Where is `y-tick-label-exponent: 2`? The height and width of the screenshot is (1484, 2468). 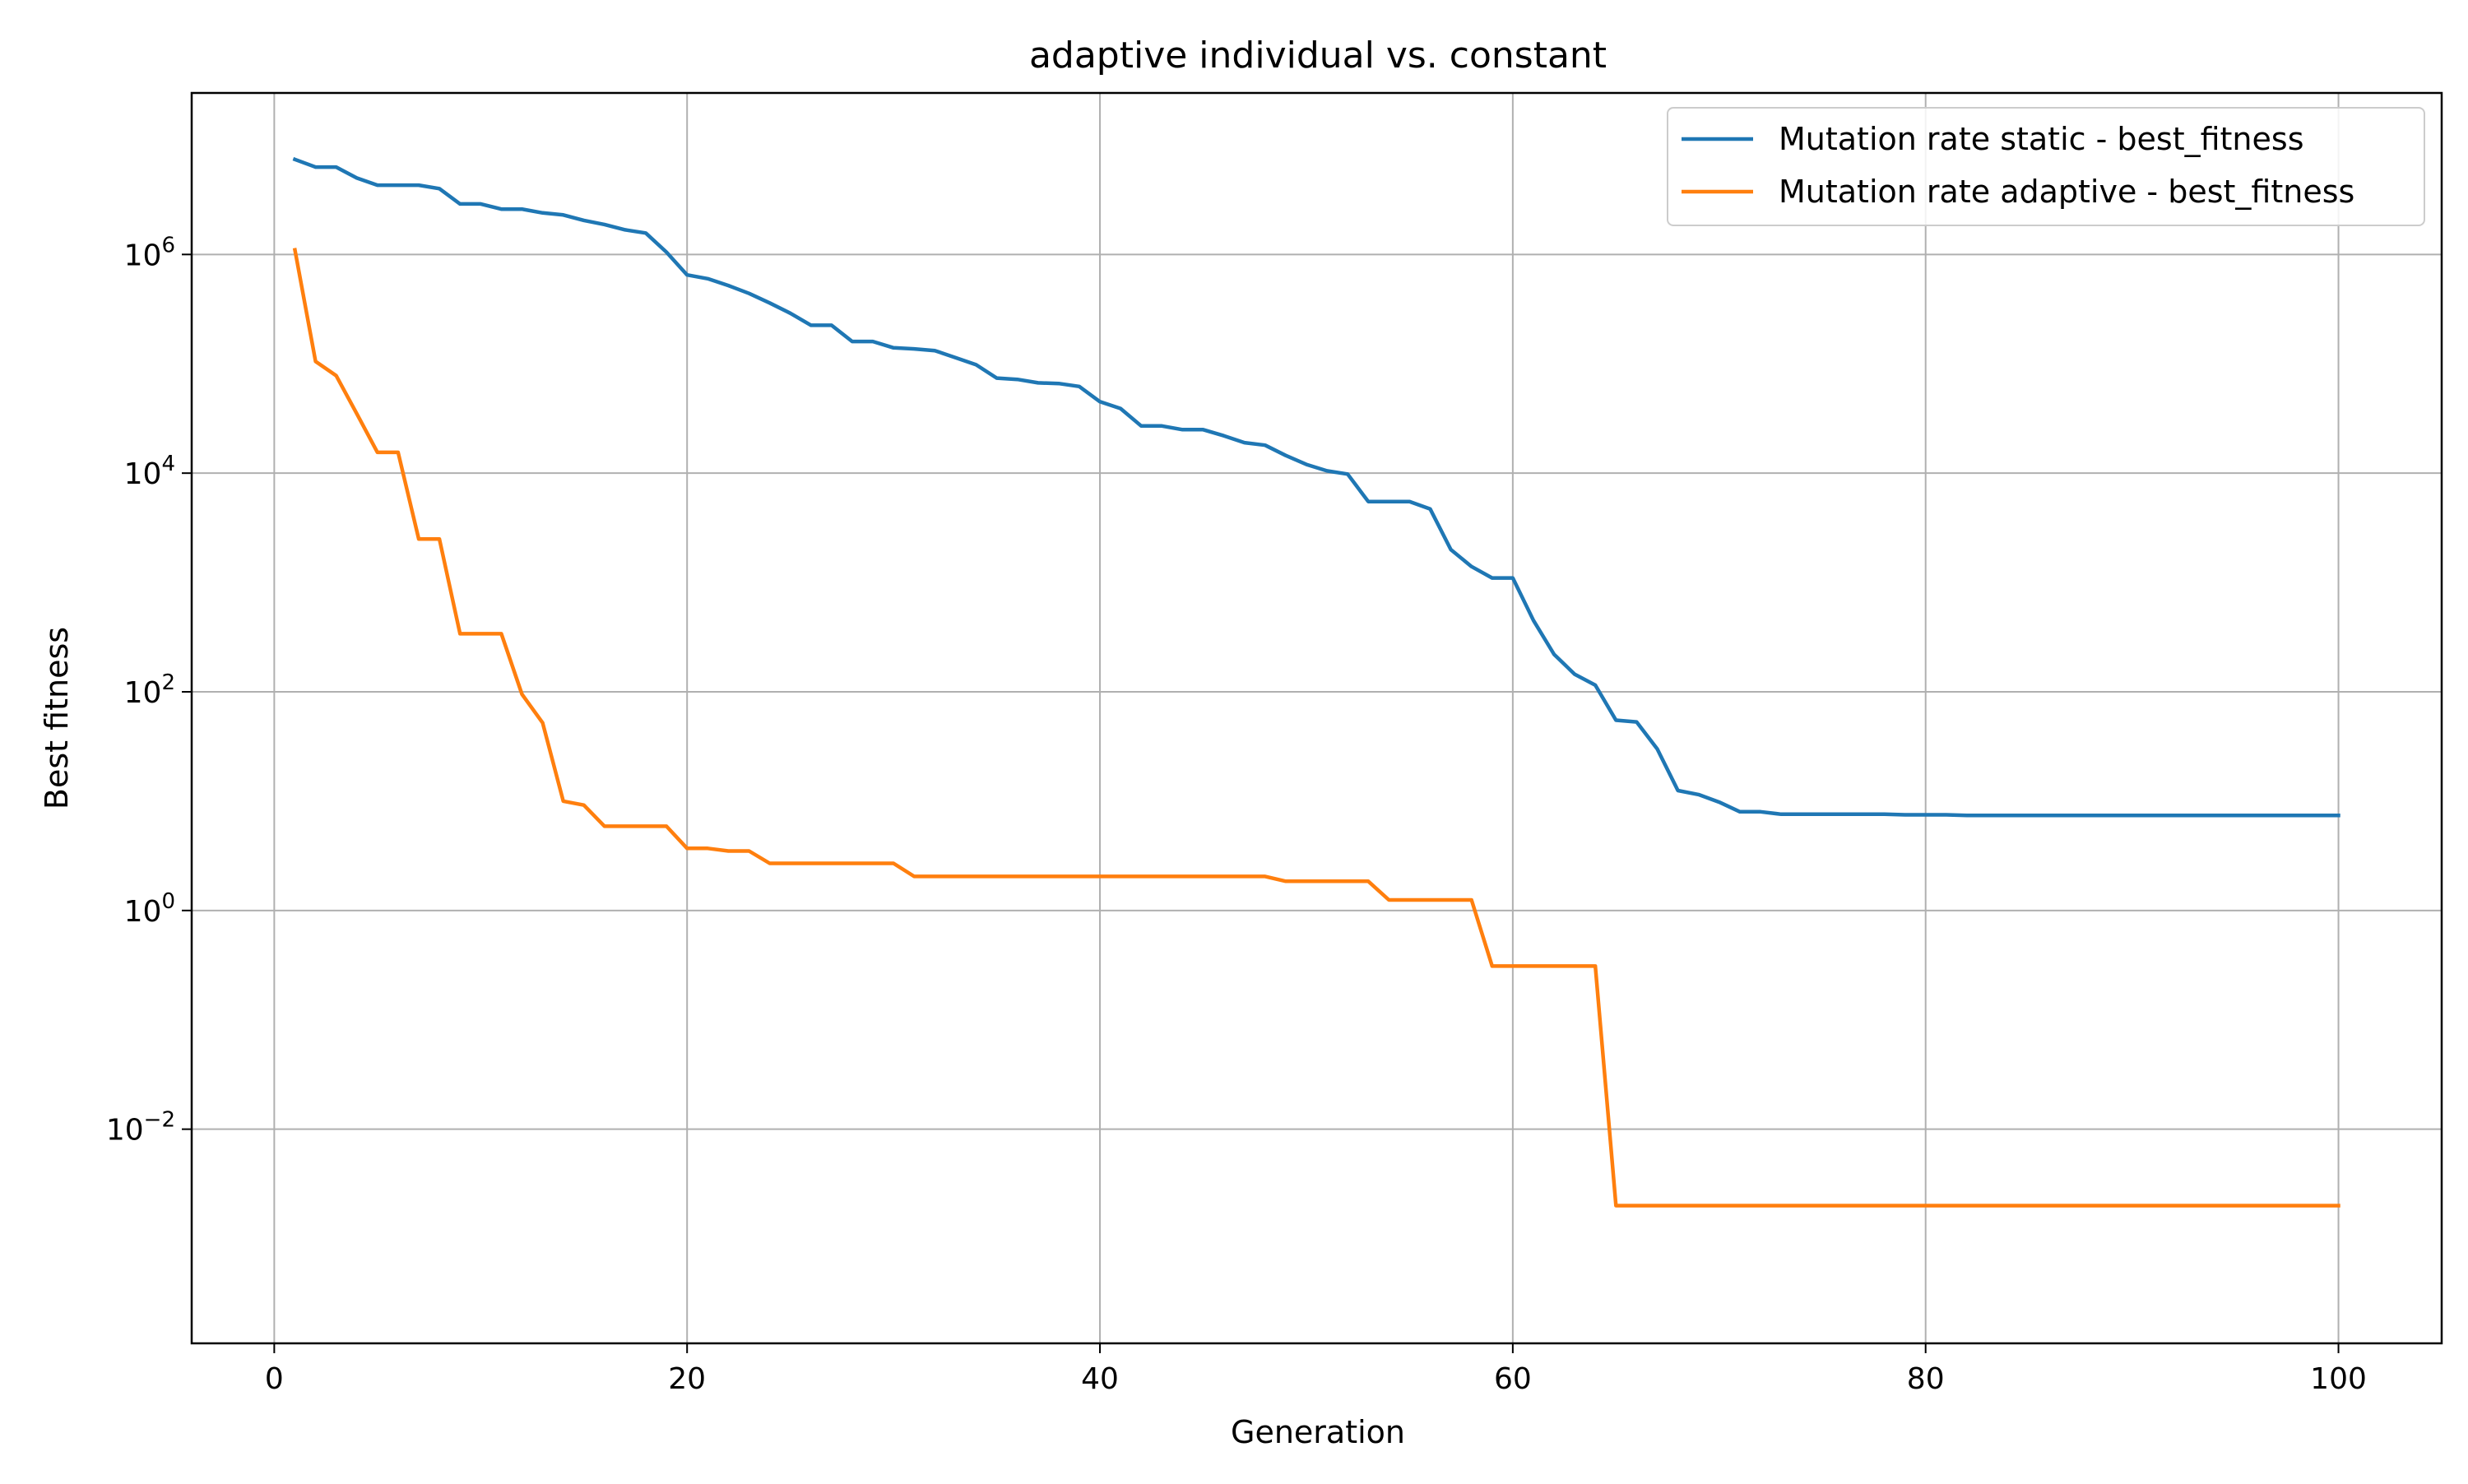
y-tick-label-exponent: 2 is located at coordinates (168, 682).